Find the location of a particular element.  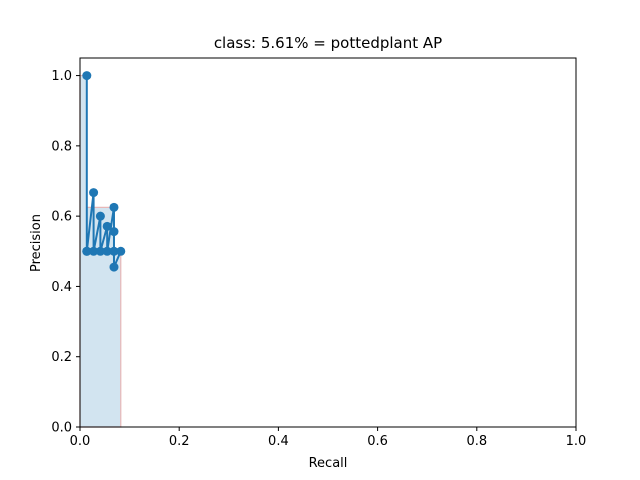

y-tick-label: 0.4 is located at coordinates (61, 287).